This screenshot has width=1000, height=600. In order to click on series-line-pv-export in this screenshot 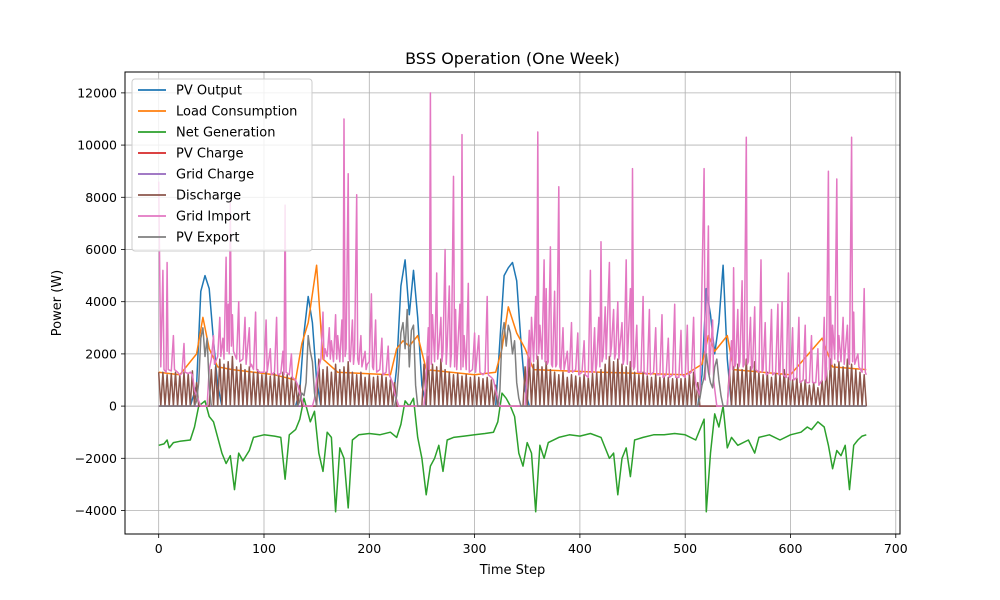, I will do `click(512, 357)`.